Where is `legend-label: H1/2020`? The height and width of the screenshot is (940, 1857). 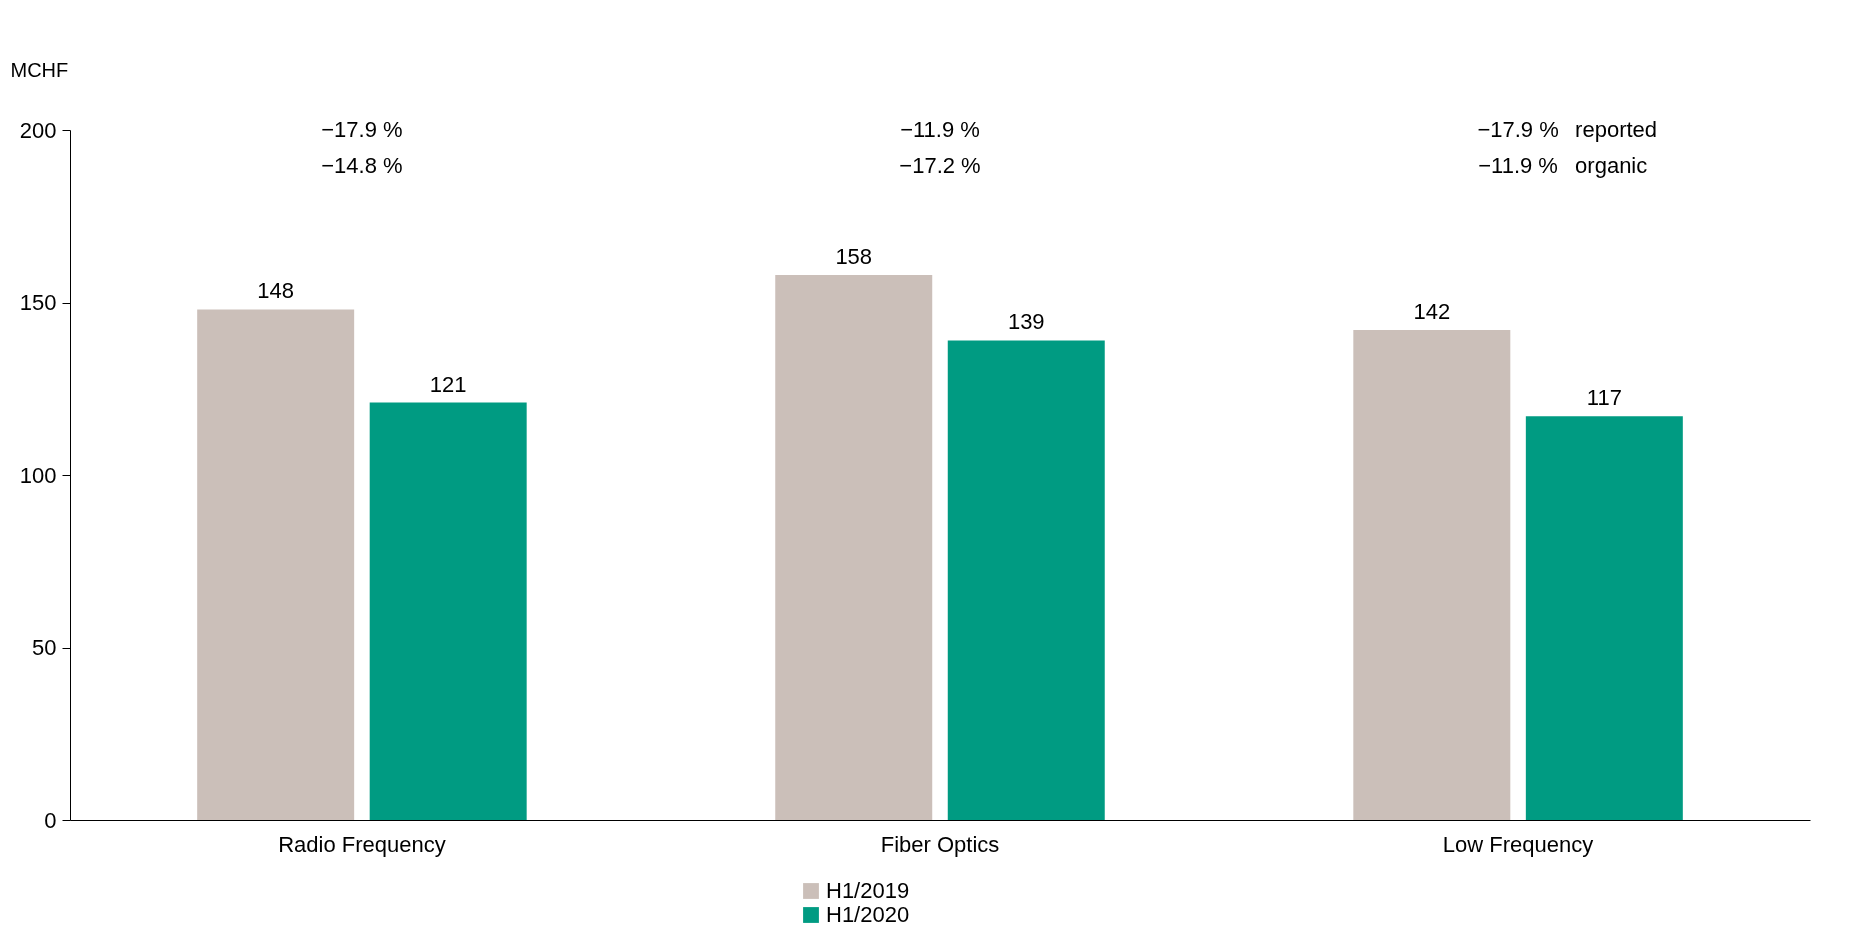
legend-label: H1/2020 is located at coordinates (868, 914).